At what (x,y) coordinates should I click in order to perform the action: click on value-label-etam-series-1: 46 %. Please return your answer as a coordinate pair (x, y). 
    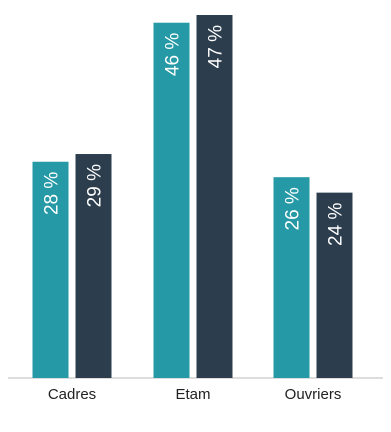
    Looking at the image, I should click on (173, 54).